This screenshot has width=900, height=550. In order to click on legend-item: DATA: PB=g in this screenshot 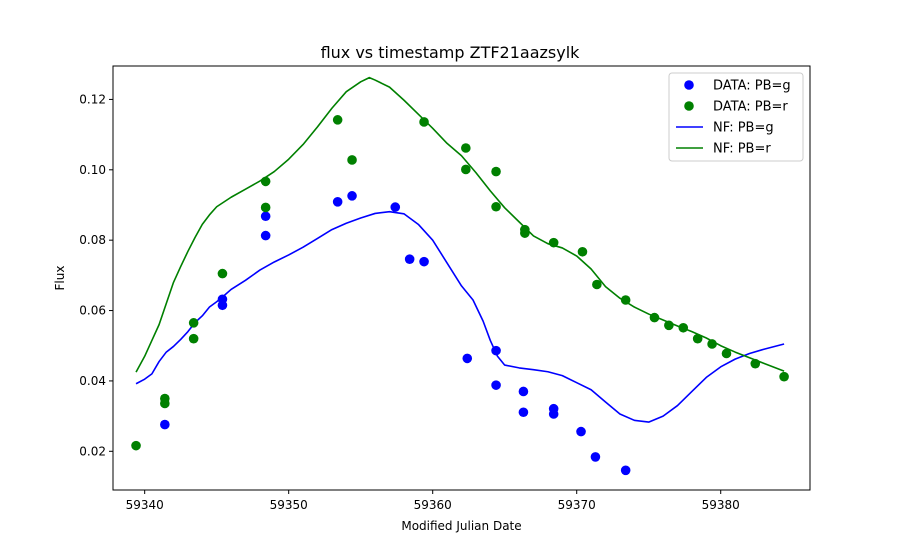, I will do `click(737, 86)`.